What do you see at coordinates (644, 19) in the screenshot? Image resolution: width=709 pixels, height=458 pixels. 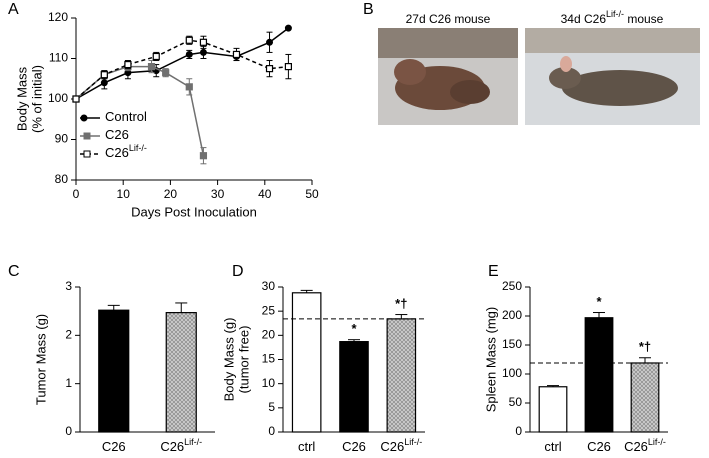 I see `caption-text: mouse` at bounding box center [644, 19].